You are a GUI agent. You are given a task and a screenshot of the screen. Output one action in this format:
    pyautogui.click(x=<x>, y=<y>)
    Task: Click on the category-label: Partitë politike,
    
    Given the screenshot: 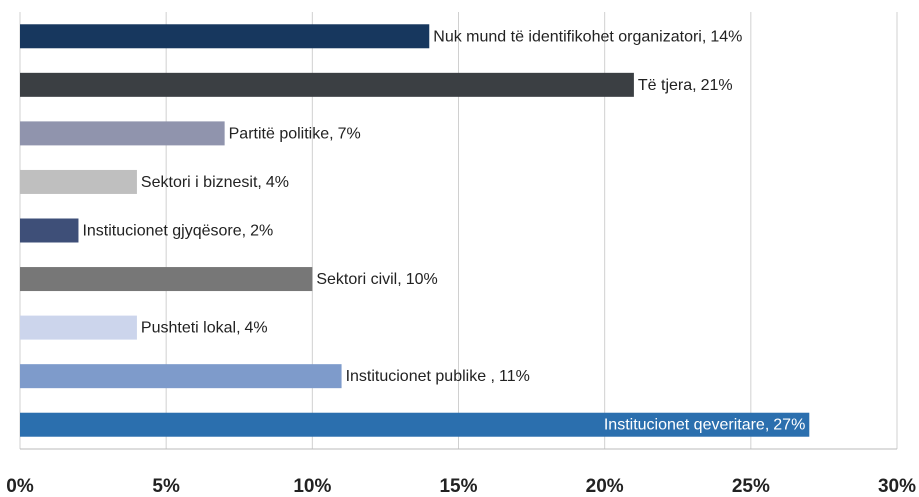 What is the action you would take?
    pyautogui.click(x=281, y=134)
    